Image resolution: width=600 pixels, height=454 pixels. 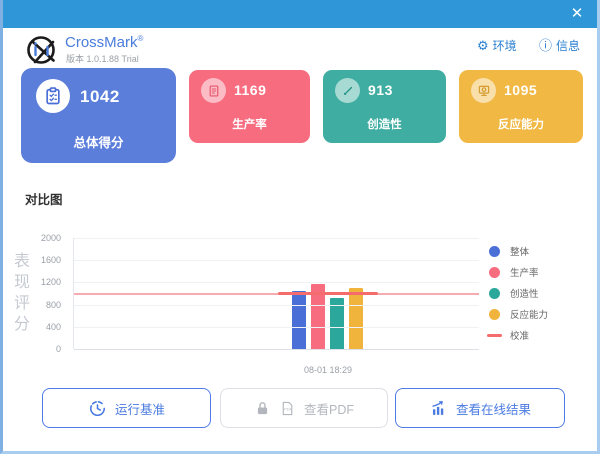 I want to click on clipboard-icon, so click(x=53, y=96).